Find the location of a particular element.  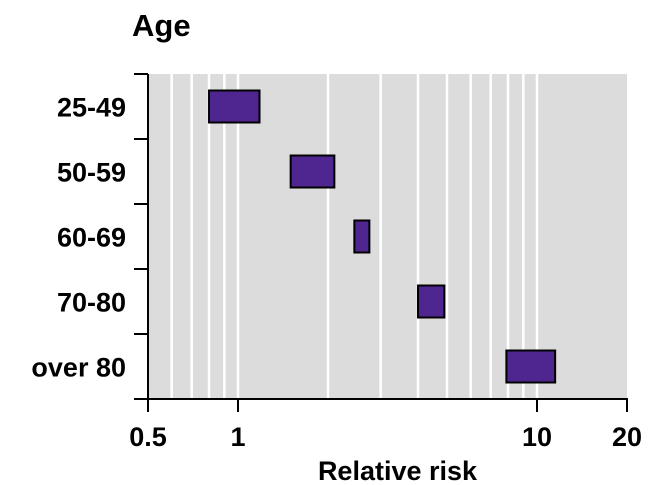

category-label: over 80 is located at coordinates (78, 368).